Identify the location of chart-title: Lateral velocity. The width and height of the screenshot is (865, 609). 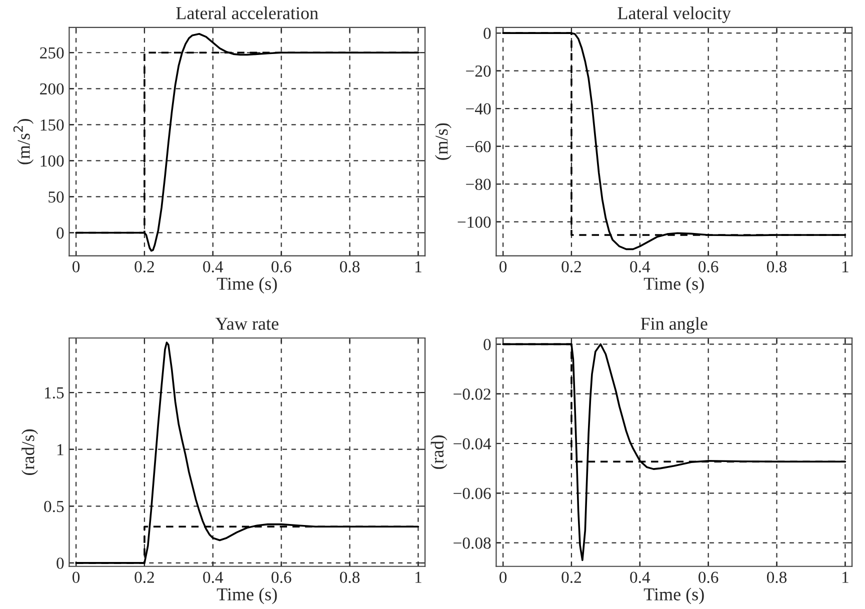
(674, 14).